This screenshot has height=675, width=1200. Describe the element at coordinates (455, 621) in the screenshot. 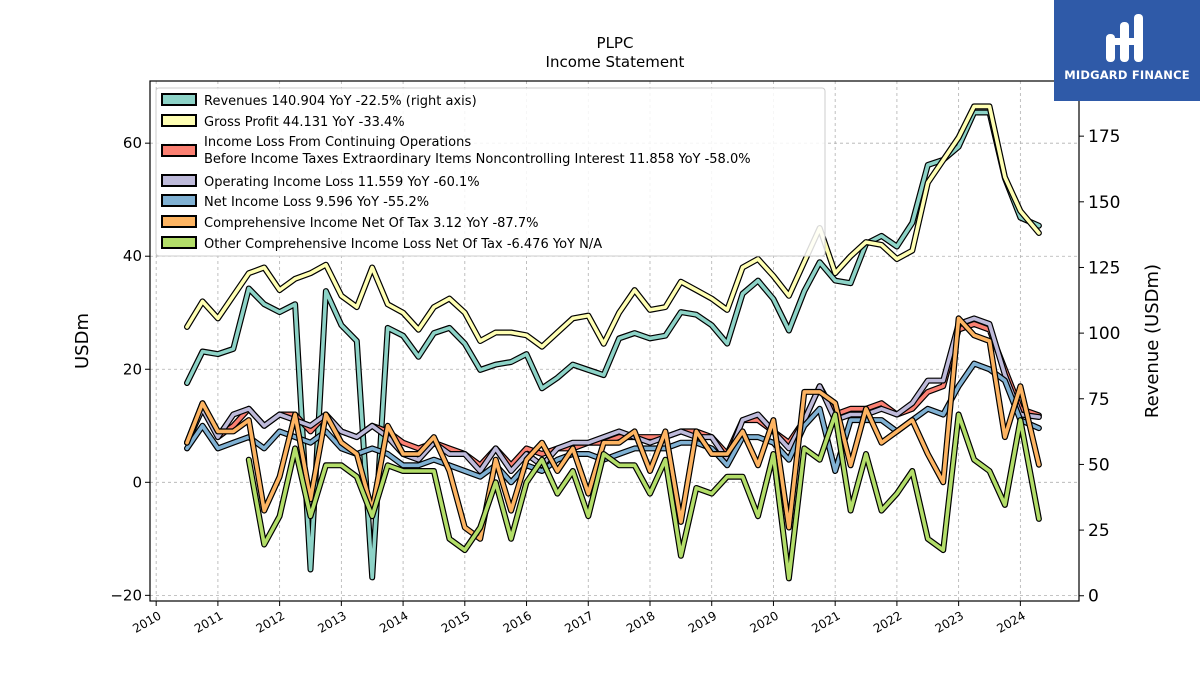

I see `x-tick-label: 2015` at that location.